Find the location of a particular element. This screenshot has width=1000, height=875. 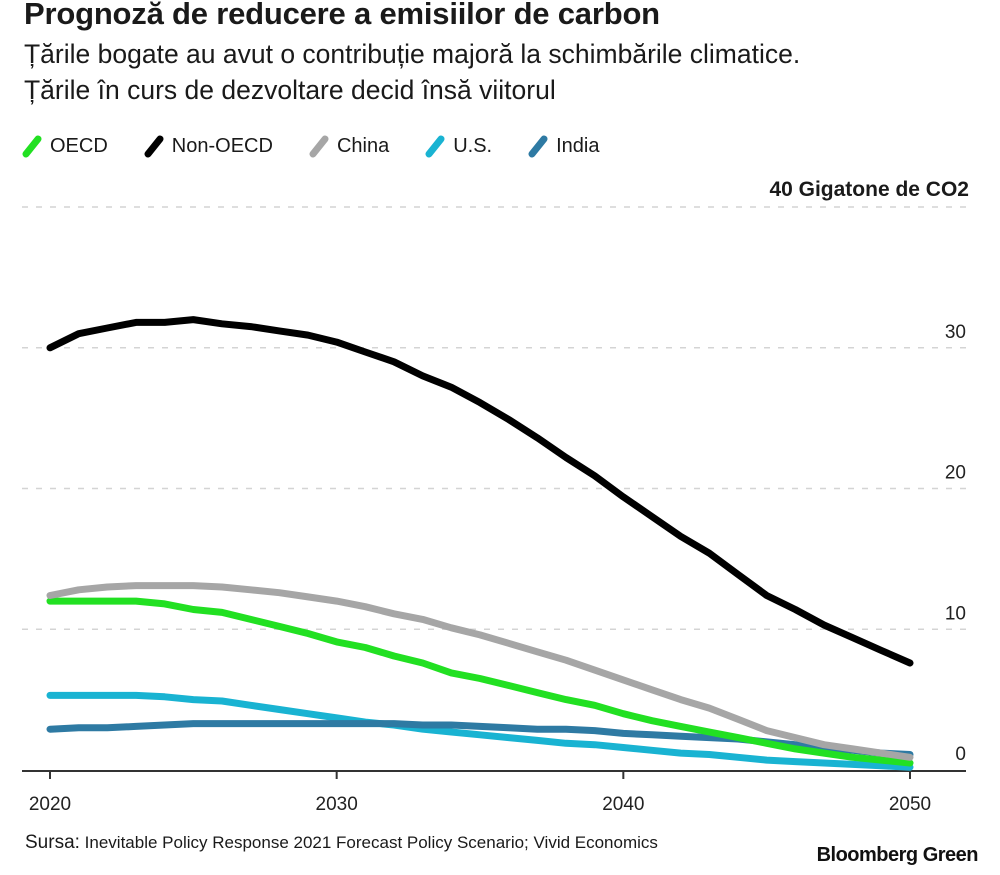

legend-item-india: India is located at coordinates (563, 146).